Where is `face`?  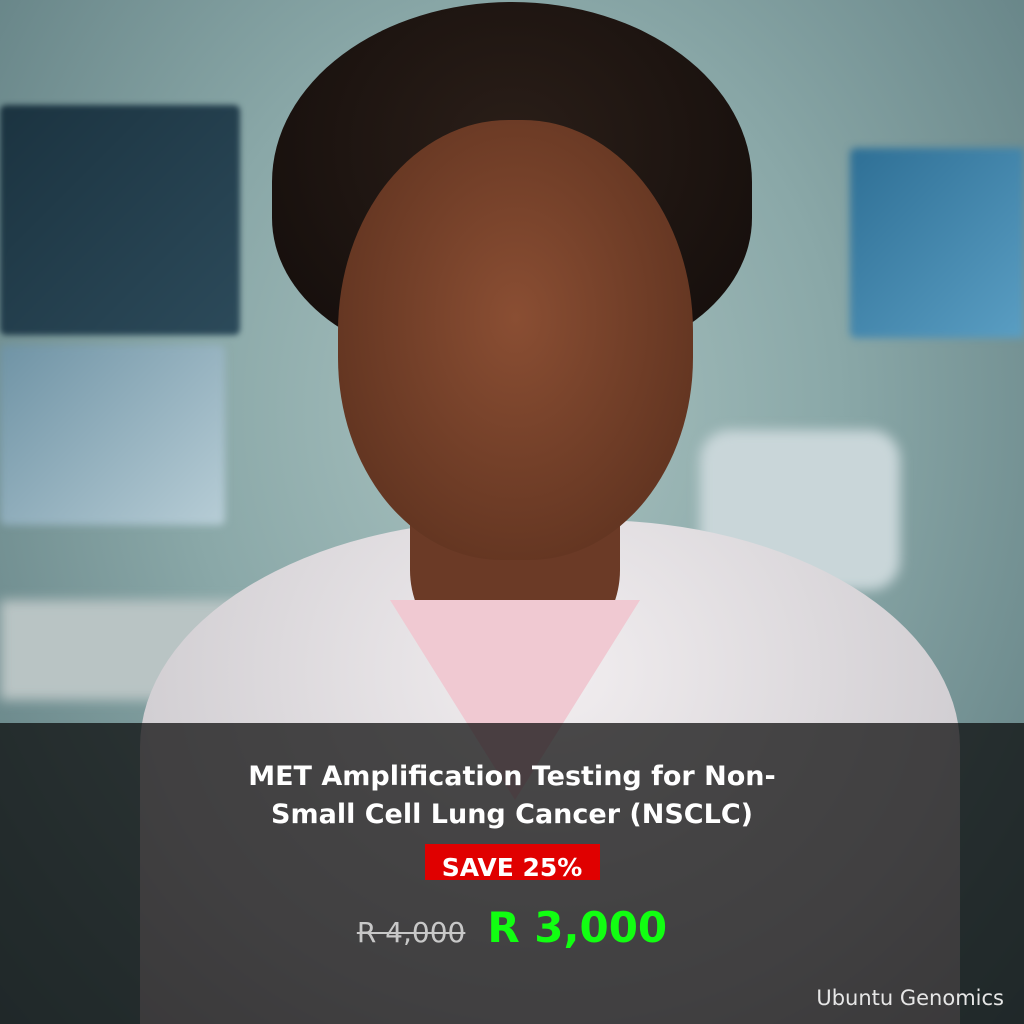
face is located at coordinates (515, 340).